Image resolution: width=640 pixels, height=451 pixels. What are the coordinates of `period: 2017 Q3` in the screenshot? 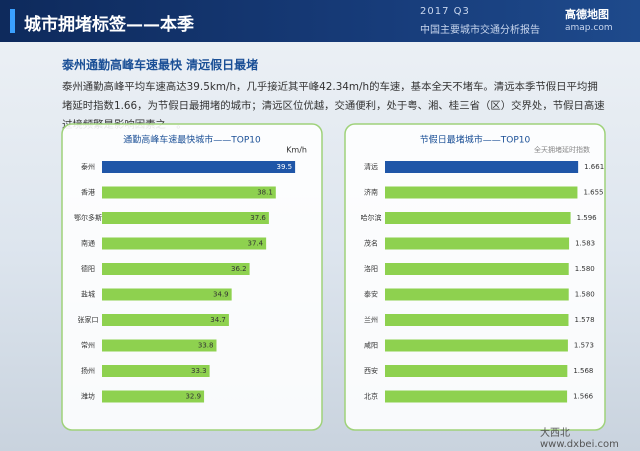 It's located at (445, 11).